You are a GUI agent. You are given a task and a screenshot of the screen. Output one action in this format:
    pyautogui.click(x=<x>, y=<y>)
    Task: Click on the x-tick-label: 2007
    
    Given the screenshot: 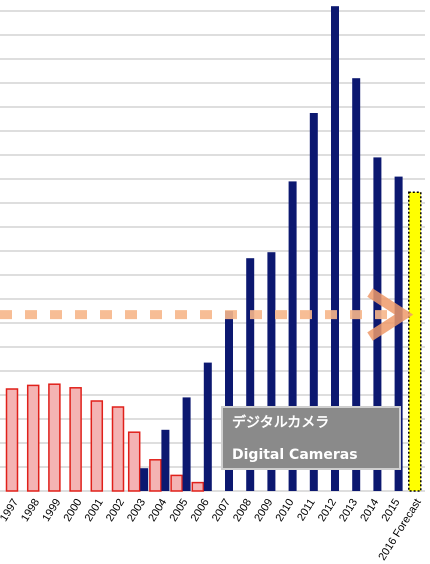 What is the action you would take?
    pyautogui.click(x=221, y=510)
    